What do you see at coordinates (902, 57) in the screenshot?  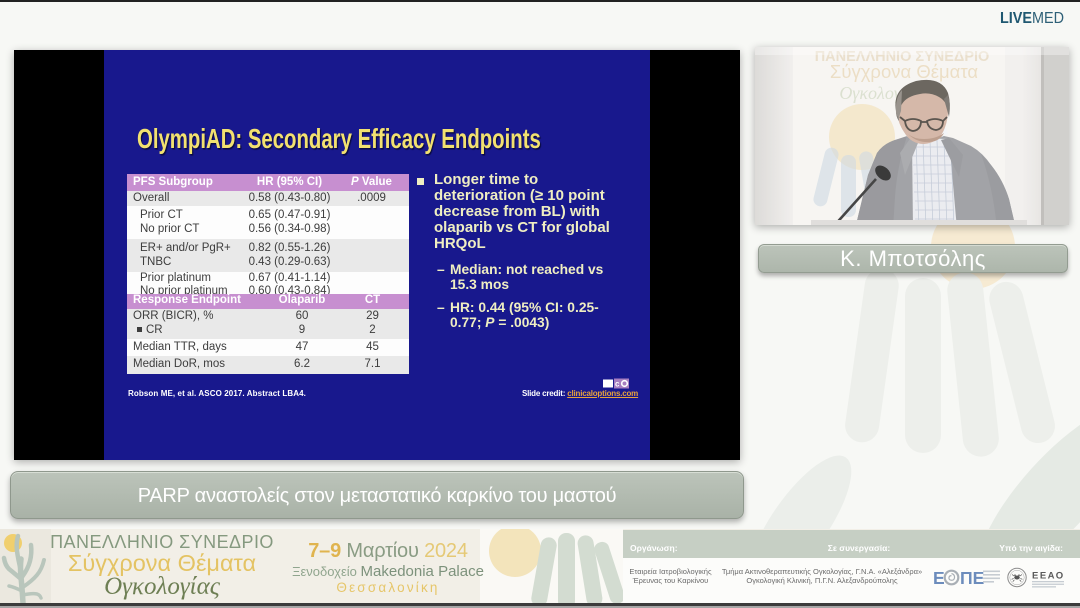 I see `svg-text: ΠΑΝΕΛΛΗΝΙΟ ΣΥΝΕΔΡΙΟ` at bounding box center [902, 57].